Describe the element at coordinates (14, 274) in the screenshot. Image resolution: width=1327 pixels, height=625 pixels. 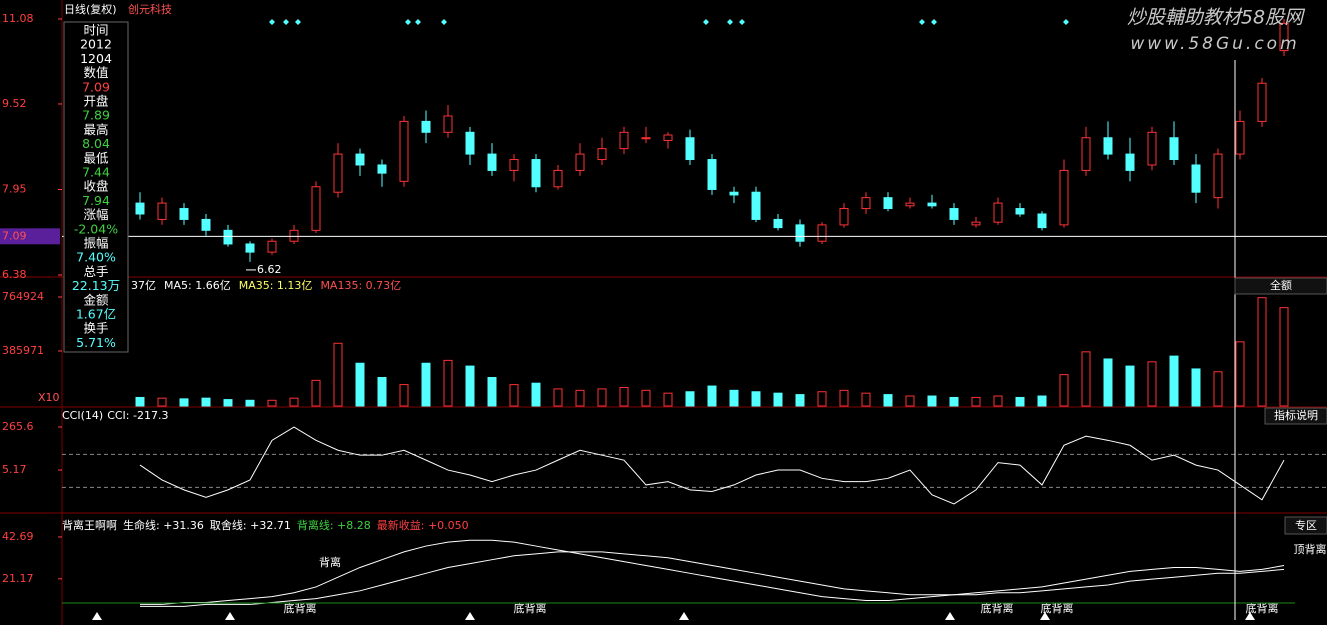
I see `y-tick-label: 6.38` at that location.